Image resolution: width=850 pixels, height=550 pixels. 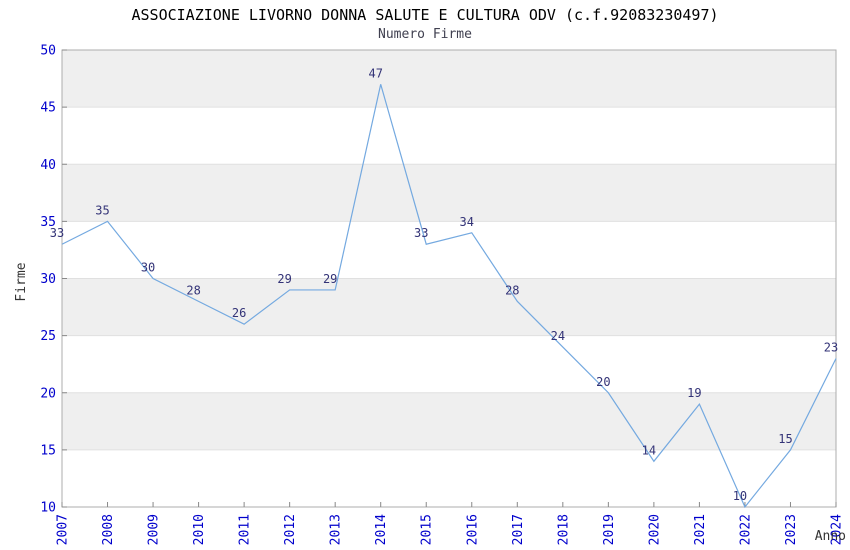 What do you see at coordinates (745, 529) in the screenshot?
I see `x-tick-label: 2022` at bounding box center [745, 529].